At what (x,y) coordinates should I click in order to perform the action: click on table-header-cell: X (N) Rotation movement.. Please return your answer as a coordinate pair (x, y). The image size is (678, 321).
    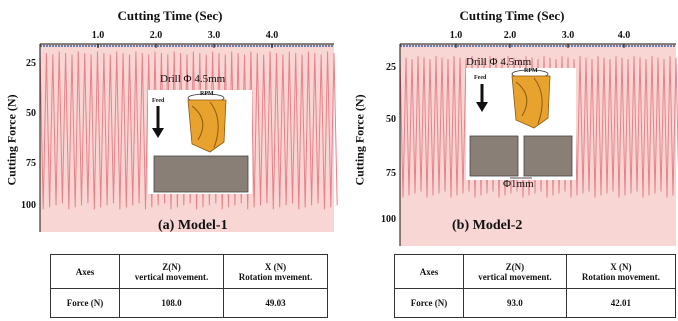
    Looking at the image, I should click on (621, 271).